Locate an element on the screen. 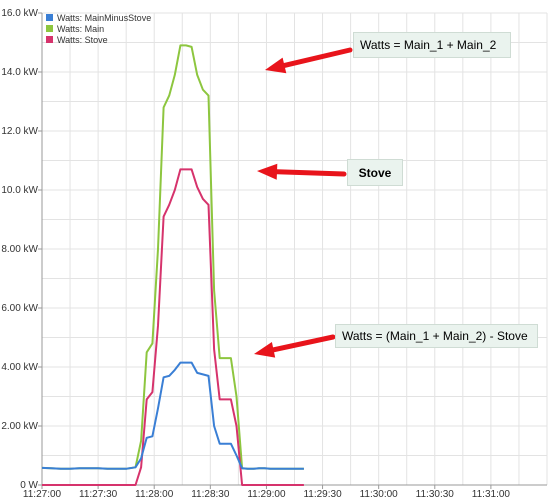 This screenshot has height=500, width=550. annotation-stove: Stove is located at coordinates (375, 172).